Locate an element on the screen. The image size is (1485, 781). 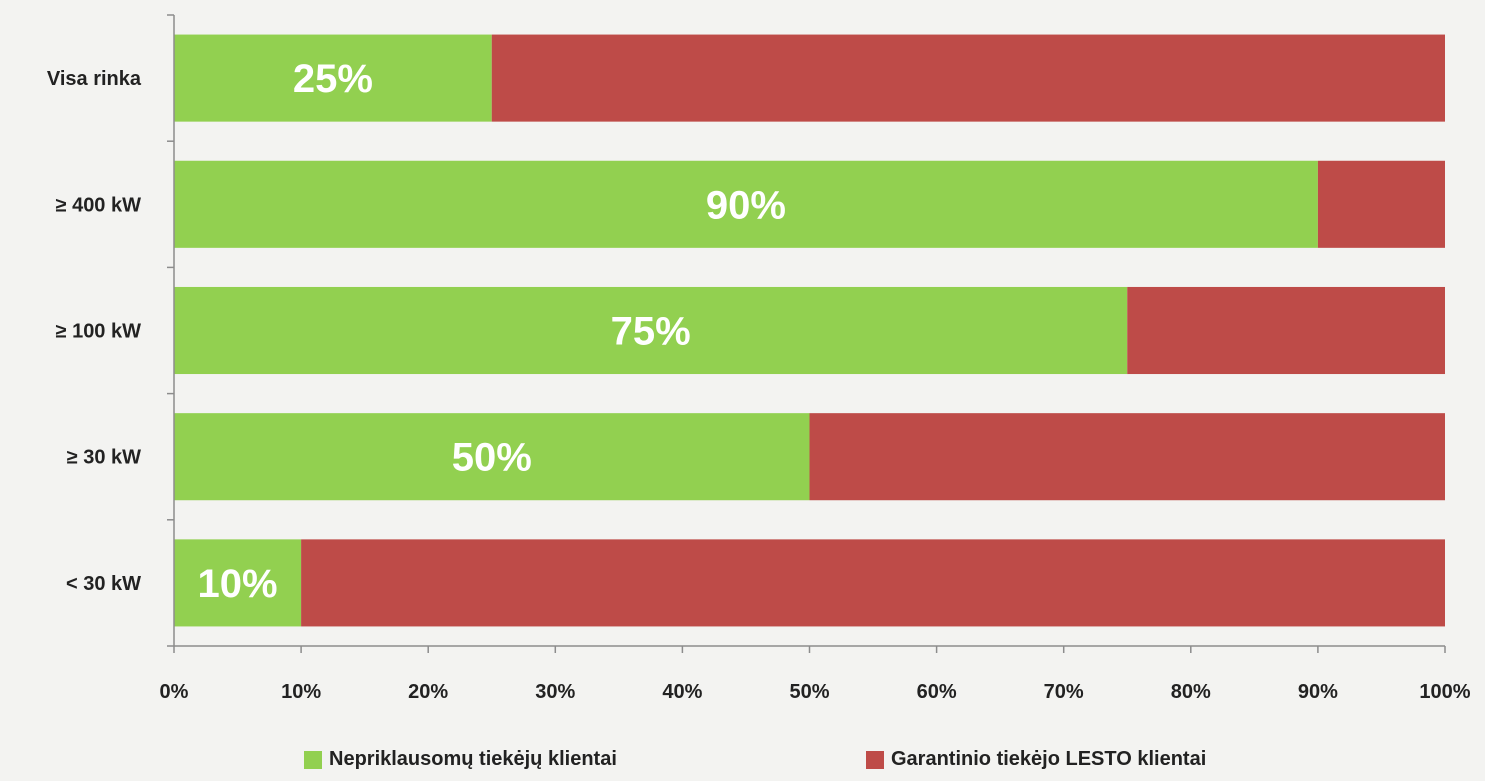
category-label-2: ≥ 100 kW is located at coordinates (99, 332).